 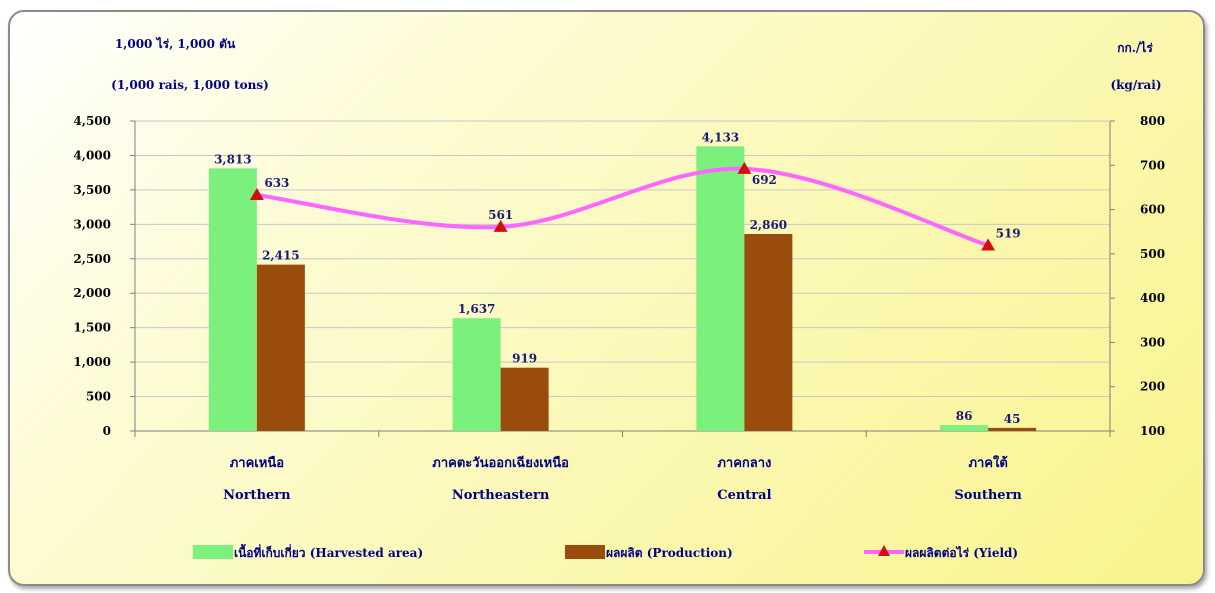 What do you see at coordinates (213, 552) in the screenshot?
I see `legend-swatch-harvested` at bounding box center [213, 552].